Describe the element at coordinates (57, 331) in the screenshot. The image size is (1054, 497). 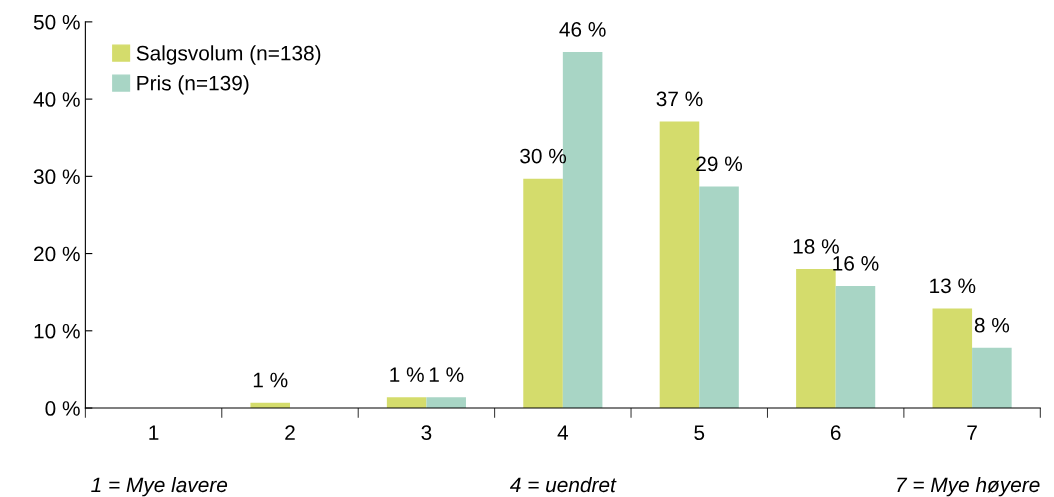
I see `y-tick-label: 10 %` at that location.